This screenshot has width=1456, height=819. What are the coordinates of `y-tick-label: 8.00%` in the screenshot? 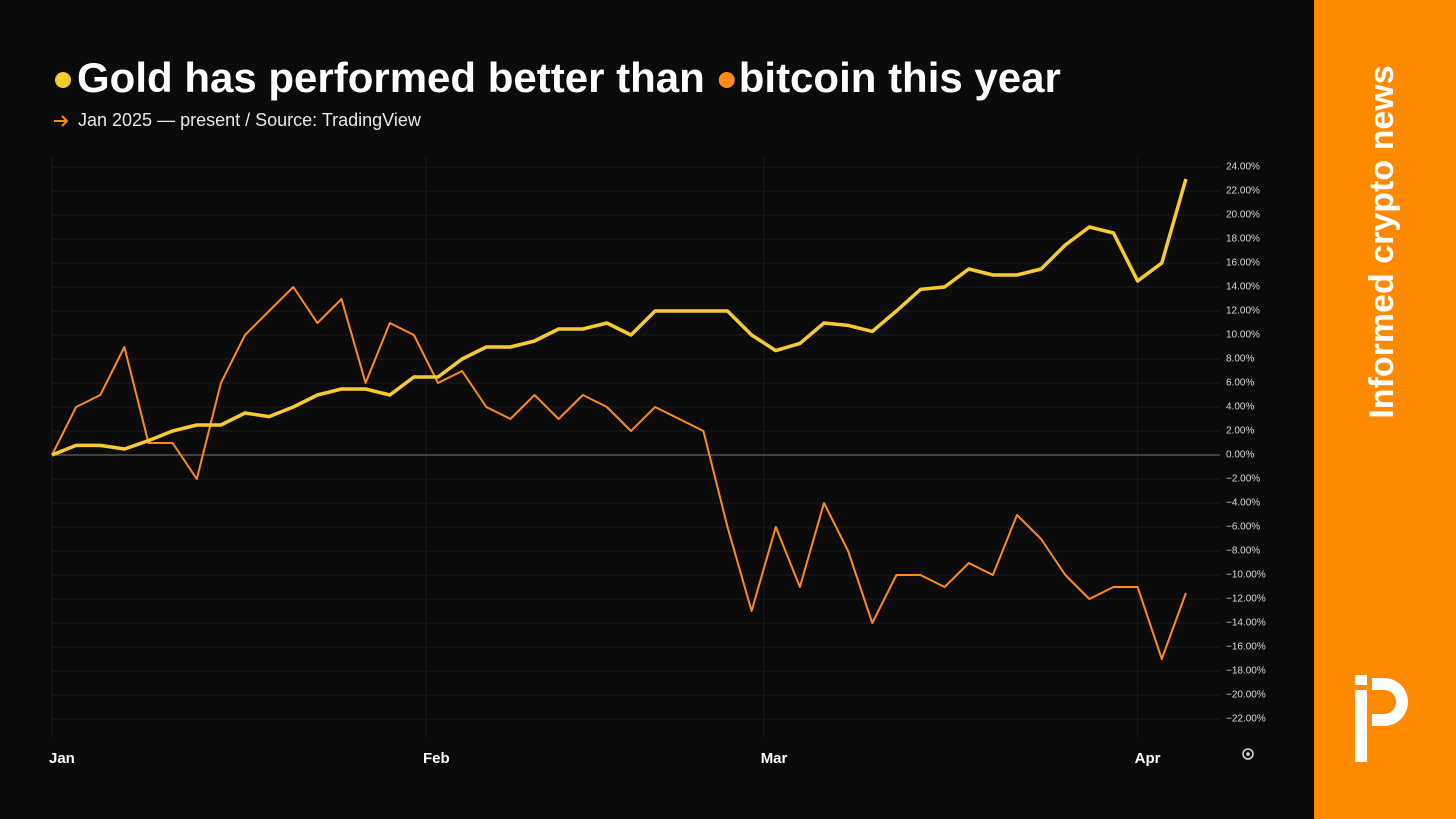 It's located at (1240, 359).